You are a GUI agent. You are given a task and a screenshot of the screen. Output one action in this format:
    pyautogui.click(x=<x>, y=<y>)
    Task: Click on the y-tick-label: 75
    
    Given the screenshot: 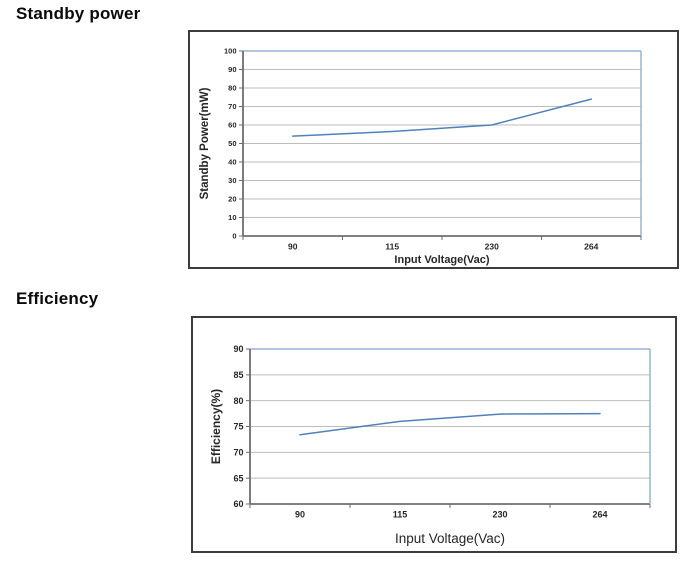 What is the action you would take?
    pyautogui.click(x=238, y=427)
    